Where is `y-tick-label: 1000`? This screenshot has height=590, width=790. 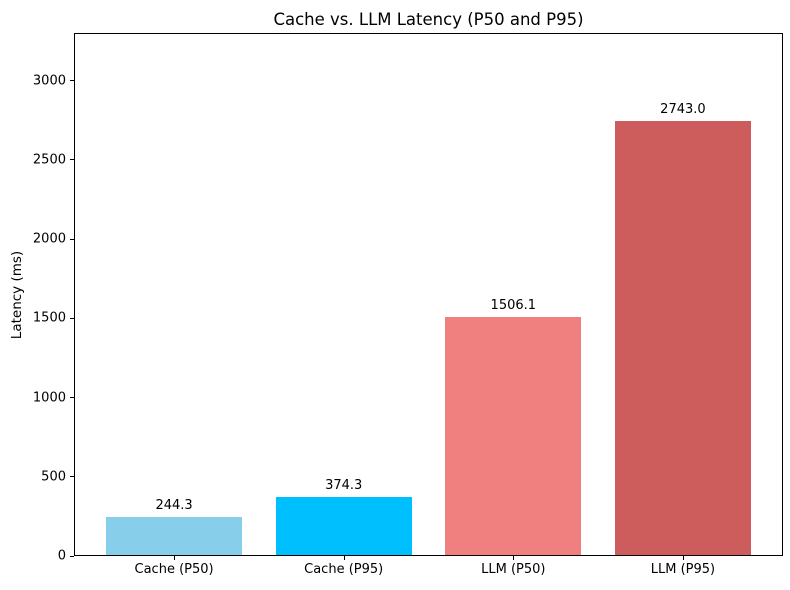
y-tick-label: 1000 is located at coordinates (49, 397).